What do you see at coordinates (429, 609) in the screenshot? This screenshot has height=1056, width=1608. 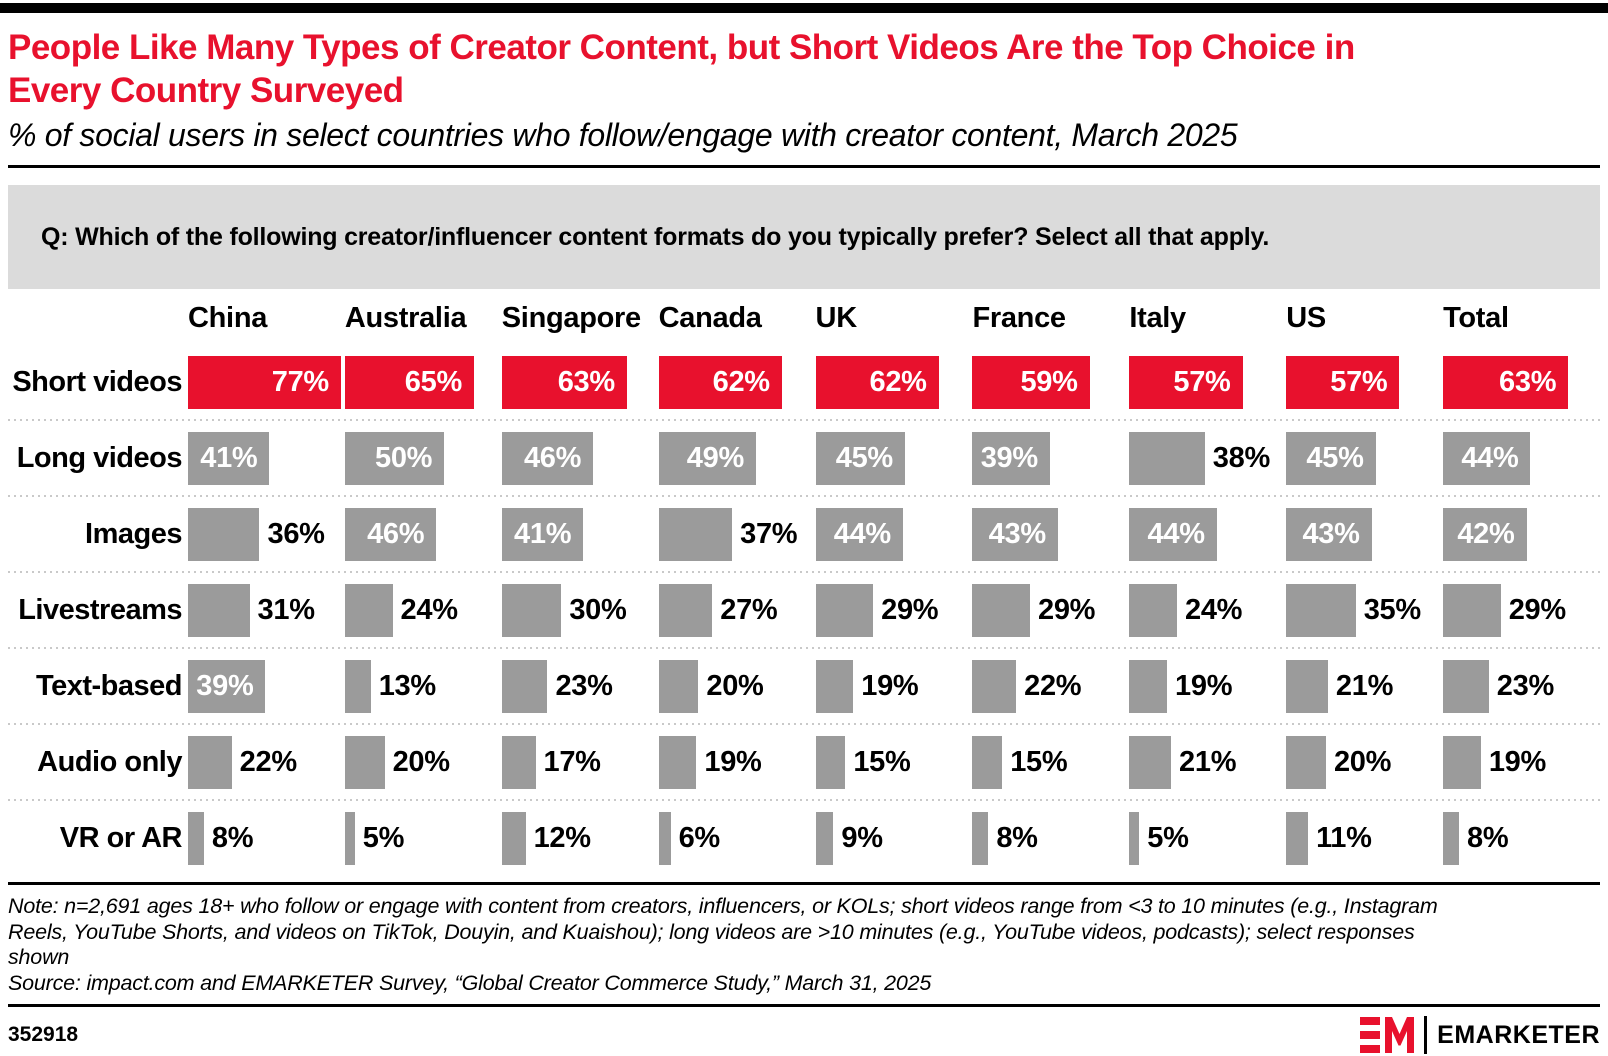 I see `bar-value: 24%` at bounding box center [429, 609].